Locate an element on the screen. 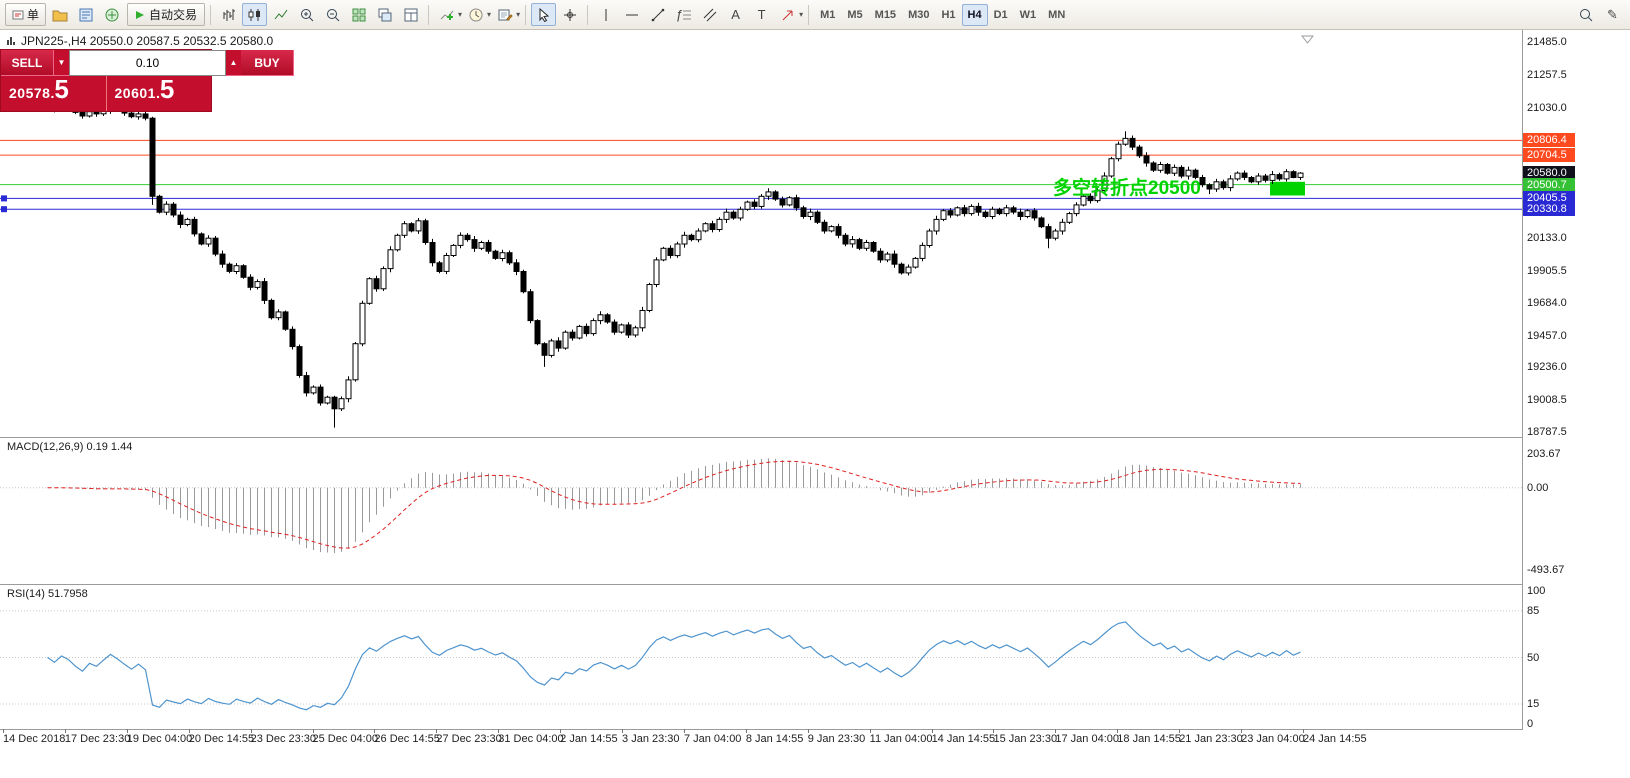  profiles-icon is located at coordinates (59, 14).